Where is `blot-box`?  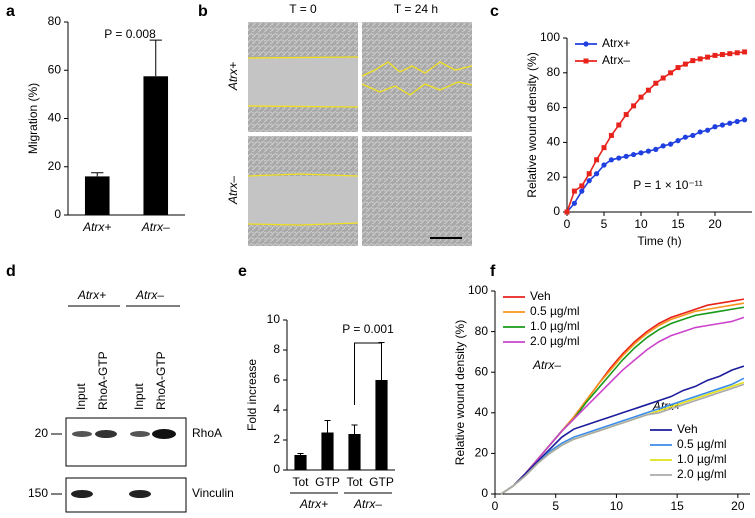 blot-box is located at coordinates (126, 442).